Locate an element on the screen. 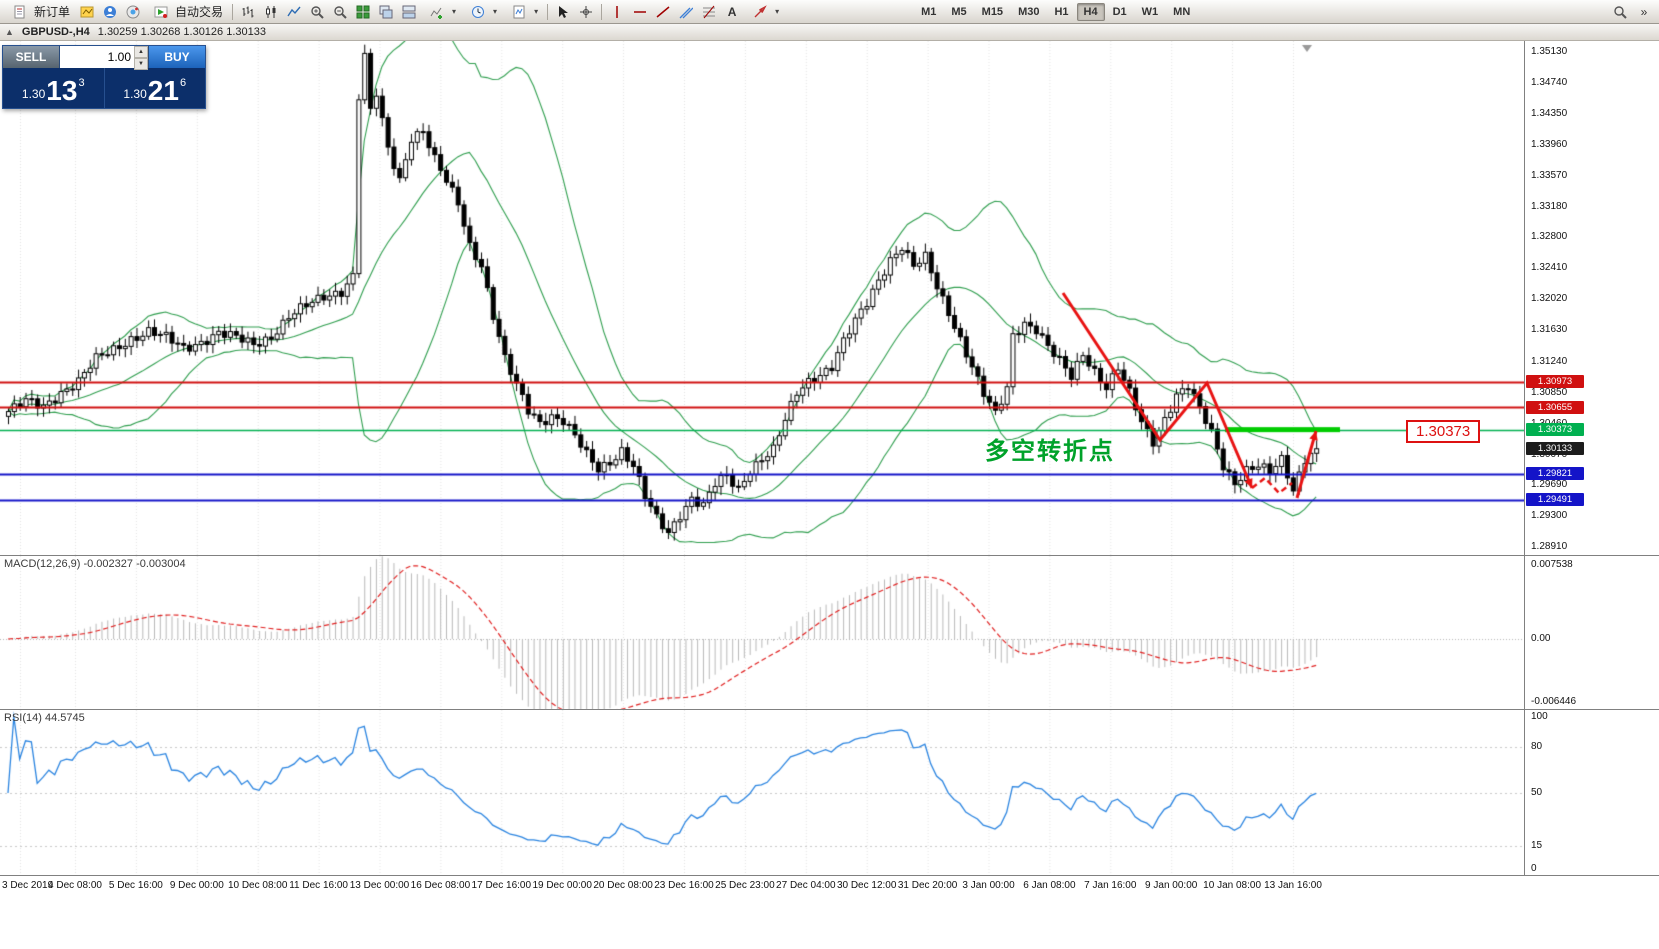 Image resolution: width=1659 pixels, height=949 pixels. periods-button: ▾ is located at coordinates (482, 12).